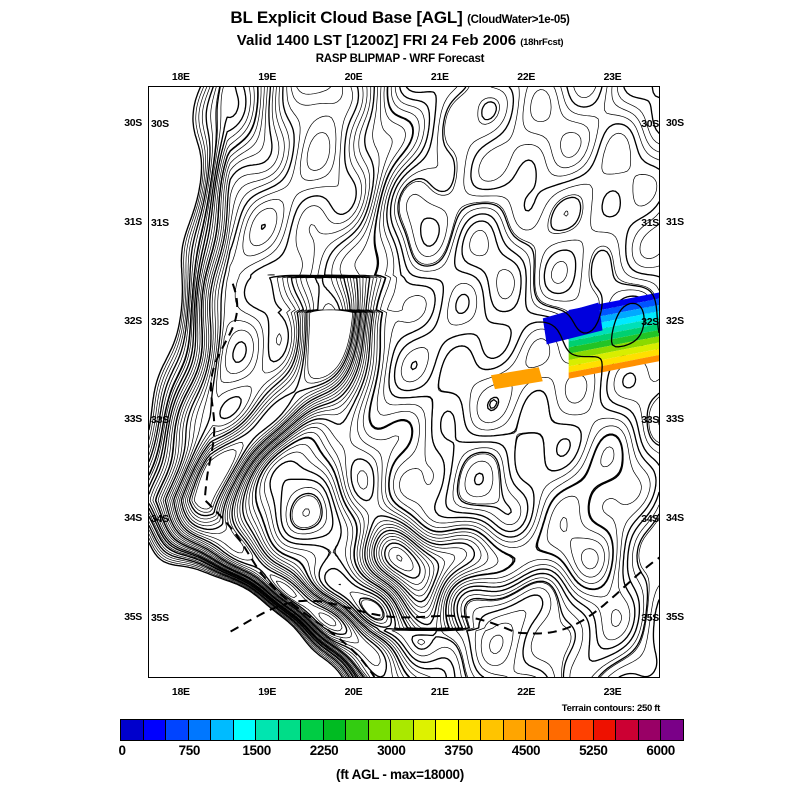 This screenshot has height=800, width=800. I want to click on axis-tick-top-4: 22E, so click(526, 77).